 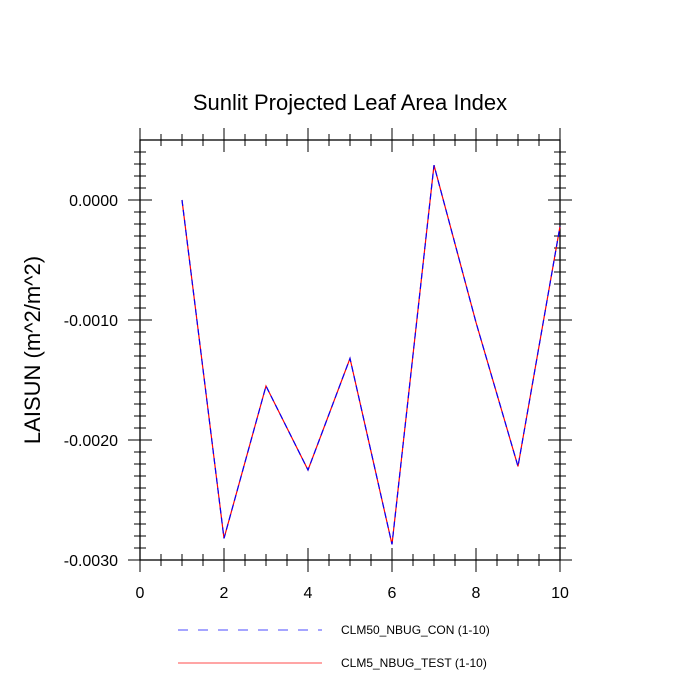 What do you see at coordinates (224, 593) in the screenshot?
I see `x-tick-label: 2` at bounding box center [224, 593].